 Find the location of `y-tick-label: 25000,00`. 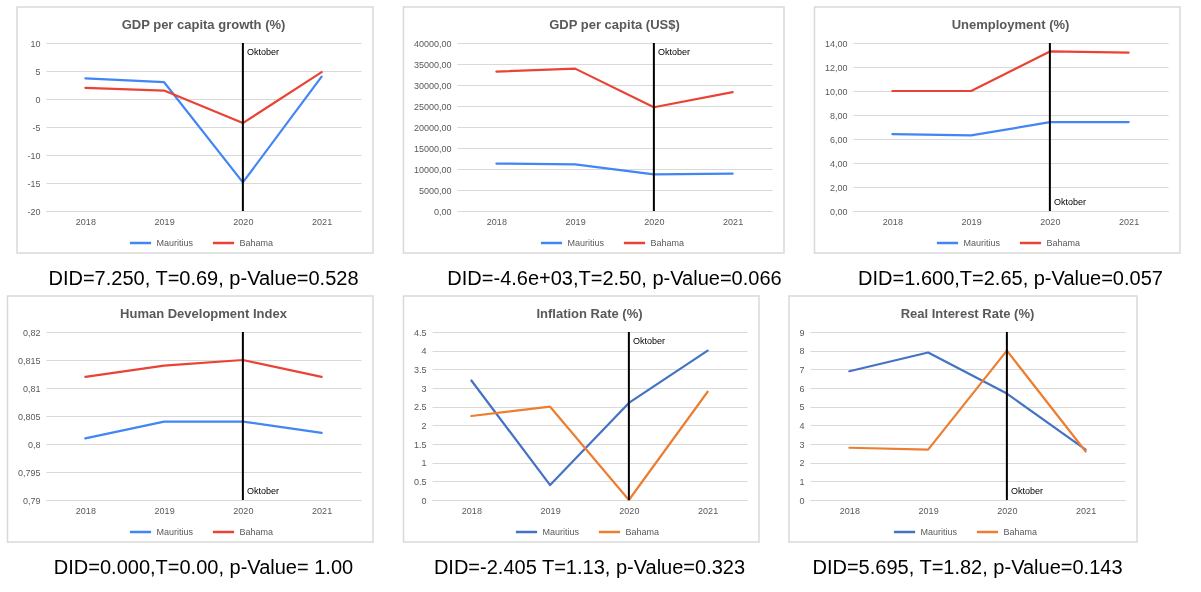

y-tick-label: 25000,00 is located at coordinates (432, 106).